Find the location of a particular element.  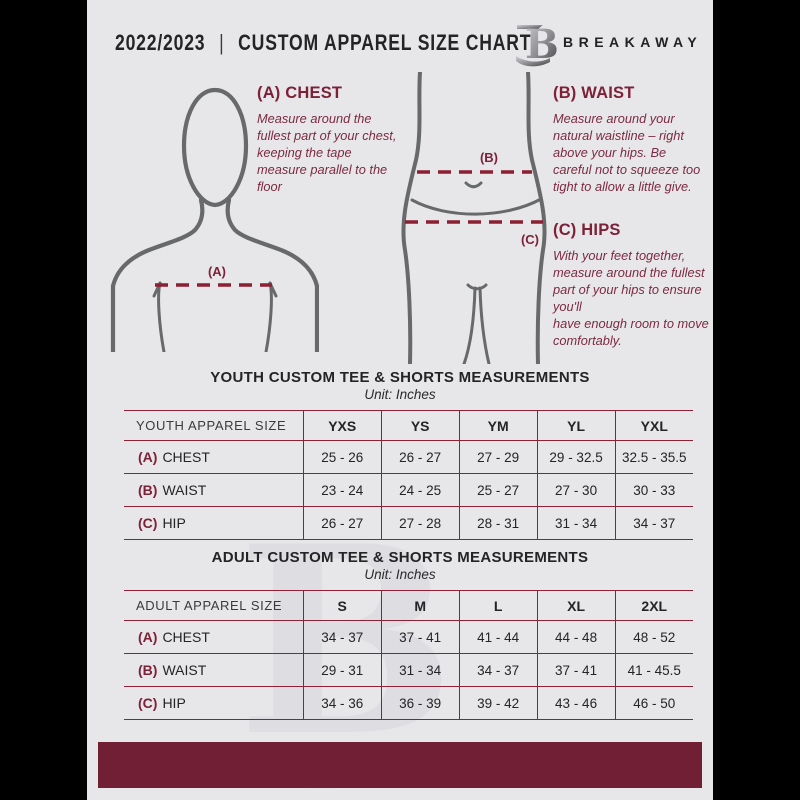

size-column-header: YS is located at coordinates (420, 425).